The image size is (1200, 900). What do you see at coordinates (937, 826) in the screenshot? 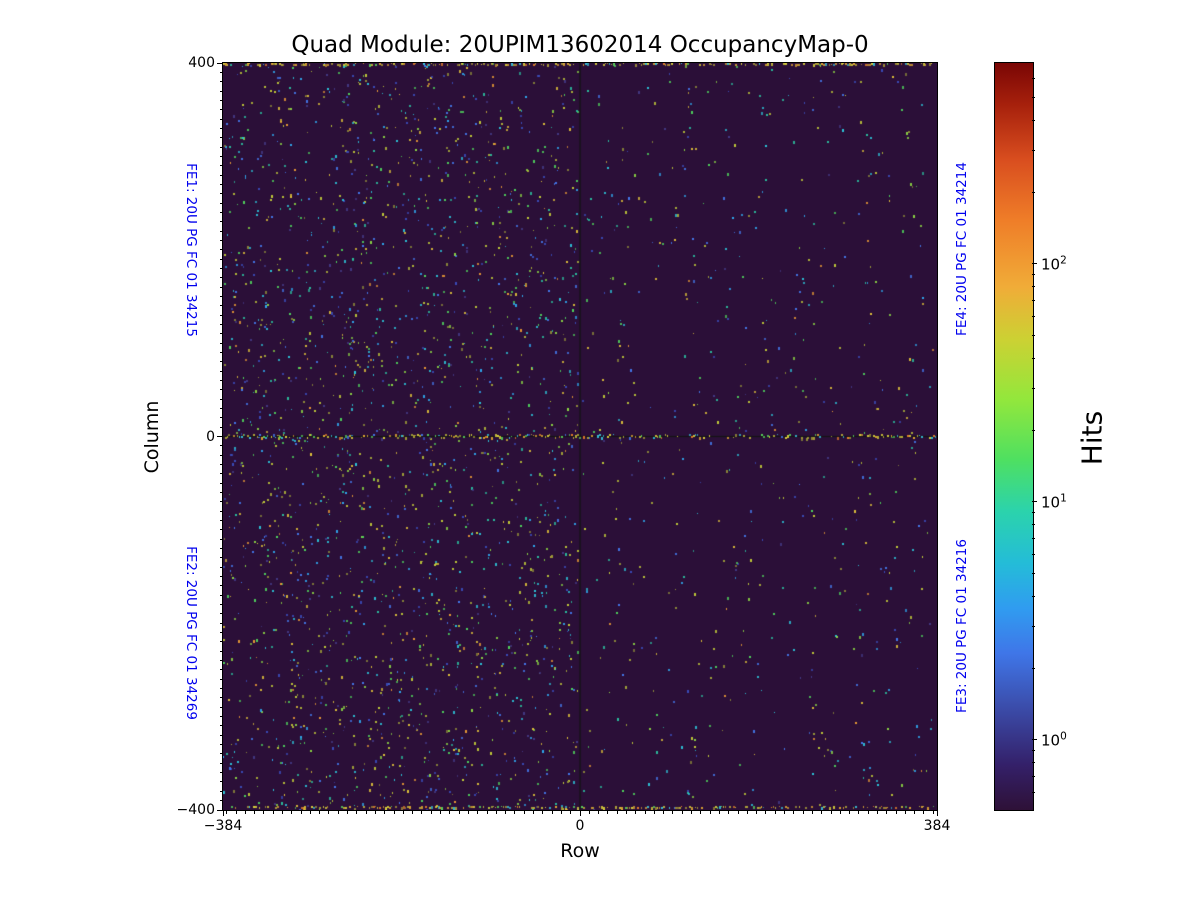
I see `x-tick-label: 384` at bounding box center [937, 826].